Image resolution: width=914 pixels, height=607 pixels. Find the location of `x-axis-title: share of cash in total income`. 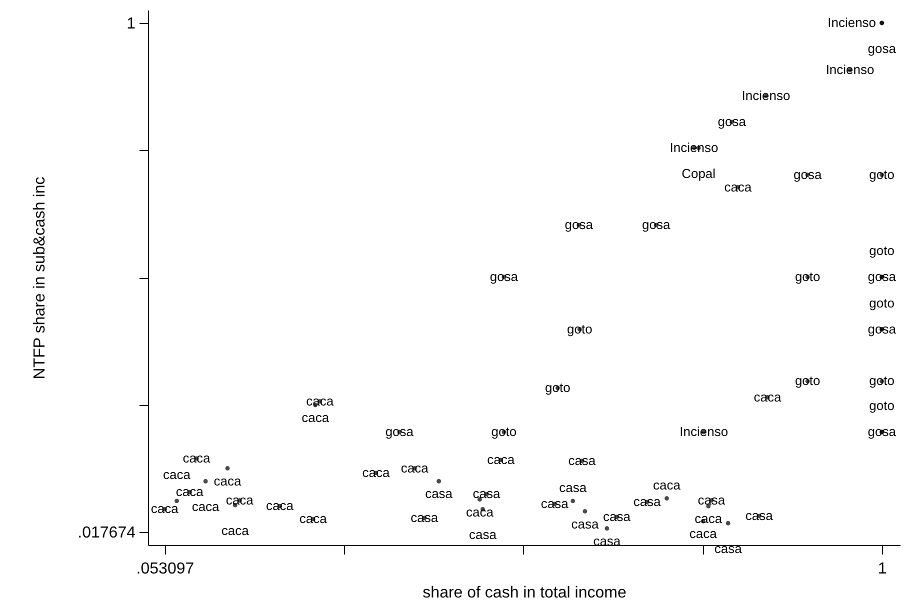

x-axis-title: share of cash in total income is located at coordinates (524, 593).